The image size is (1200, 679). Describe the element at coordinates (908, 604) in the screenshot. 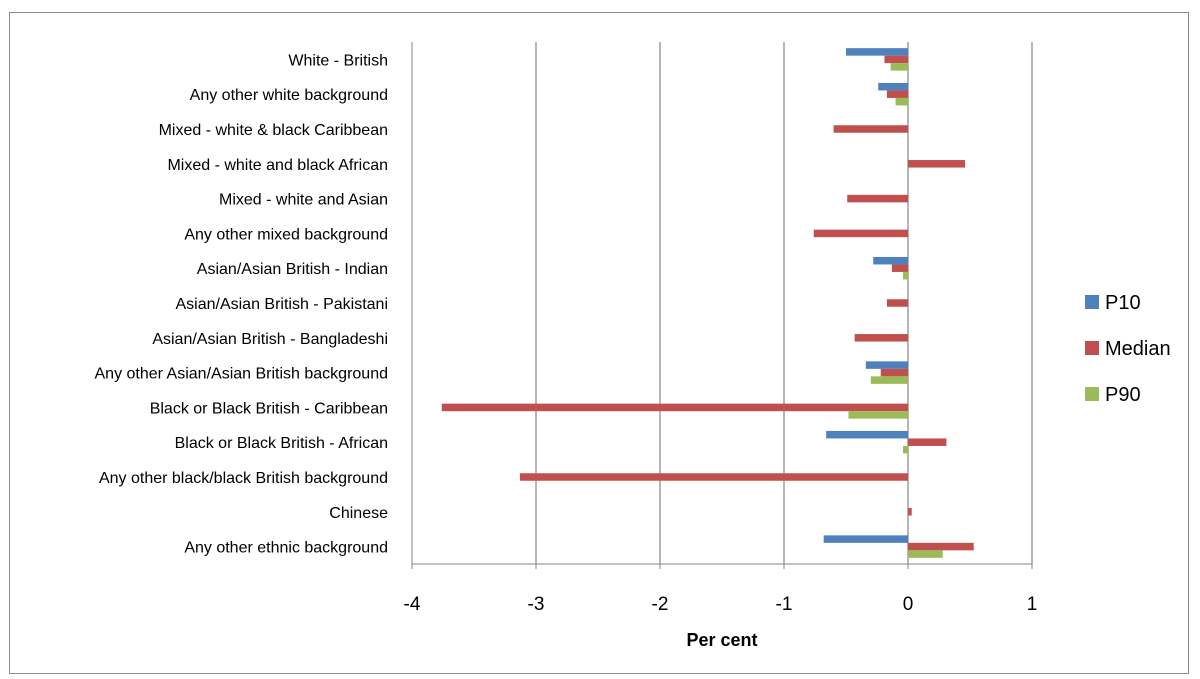

I see `x-tick-label: 0` at that location.